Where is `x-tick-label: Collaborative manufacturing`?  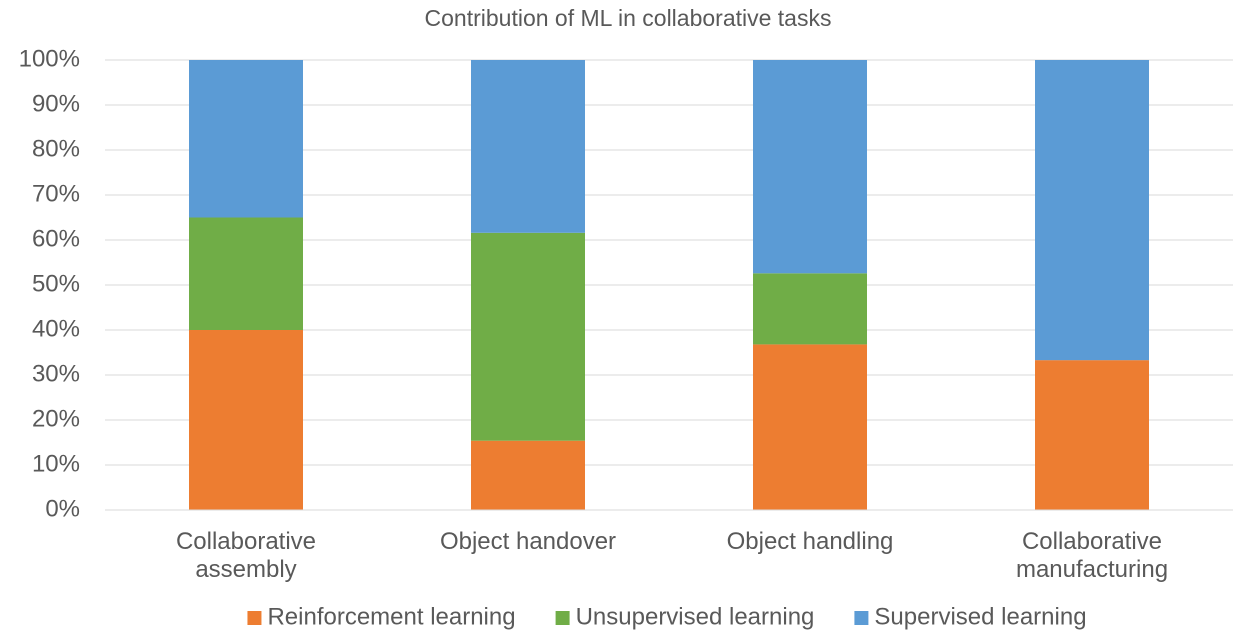 x-tick-label: Collaborative manufacturing is located at coordinates (1092, 555).